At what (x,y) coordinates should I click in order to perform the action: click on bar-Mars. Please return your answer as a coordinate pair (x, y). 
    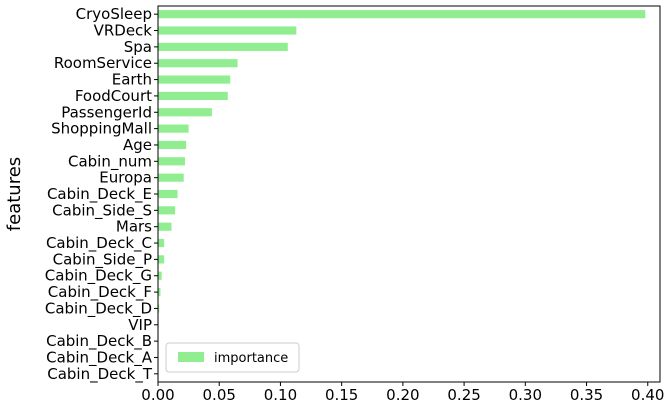
    Looking at the image, I should click on (165, 226).